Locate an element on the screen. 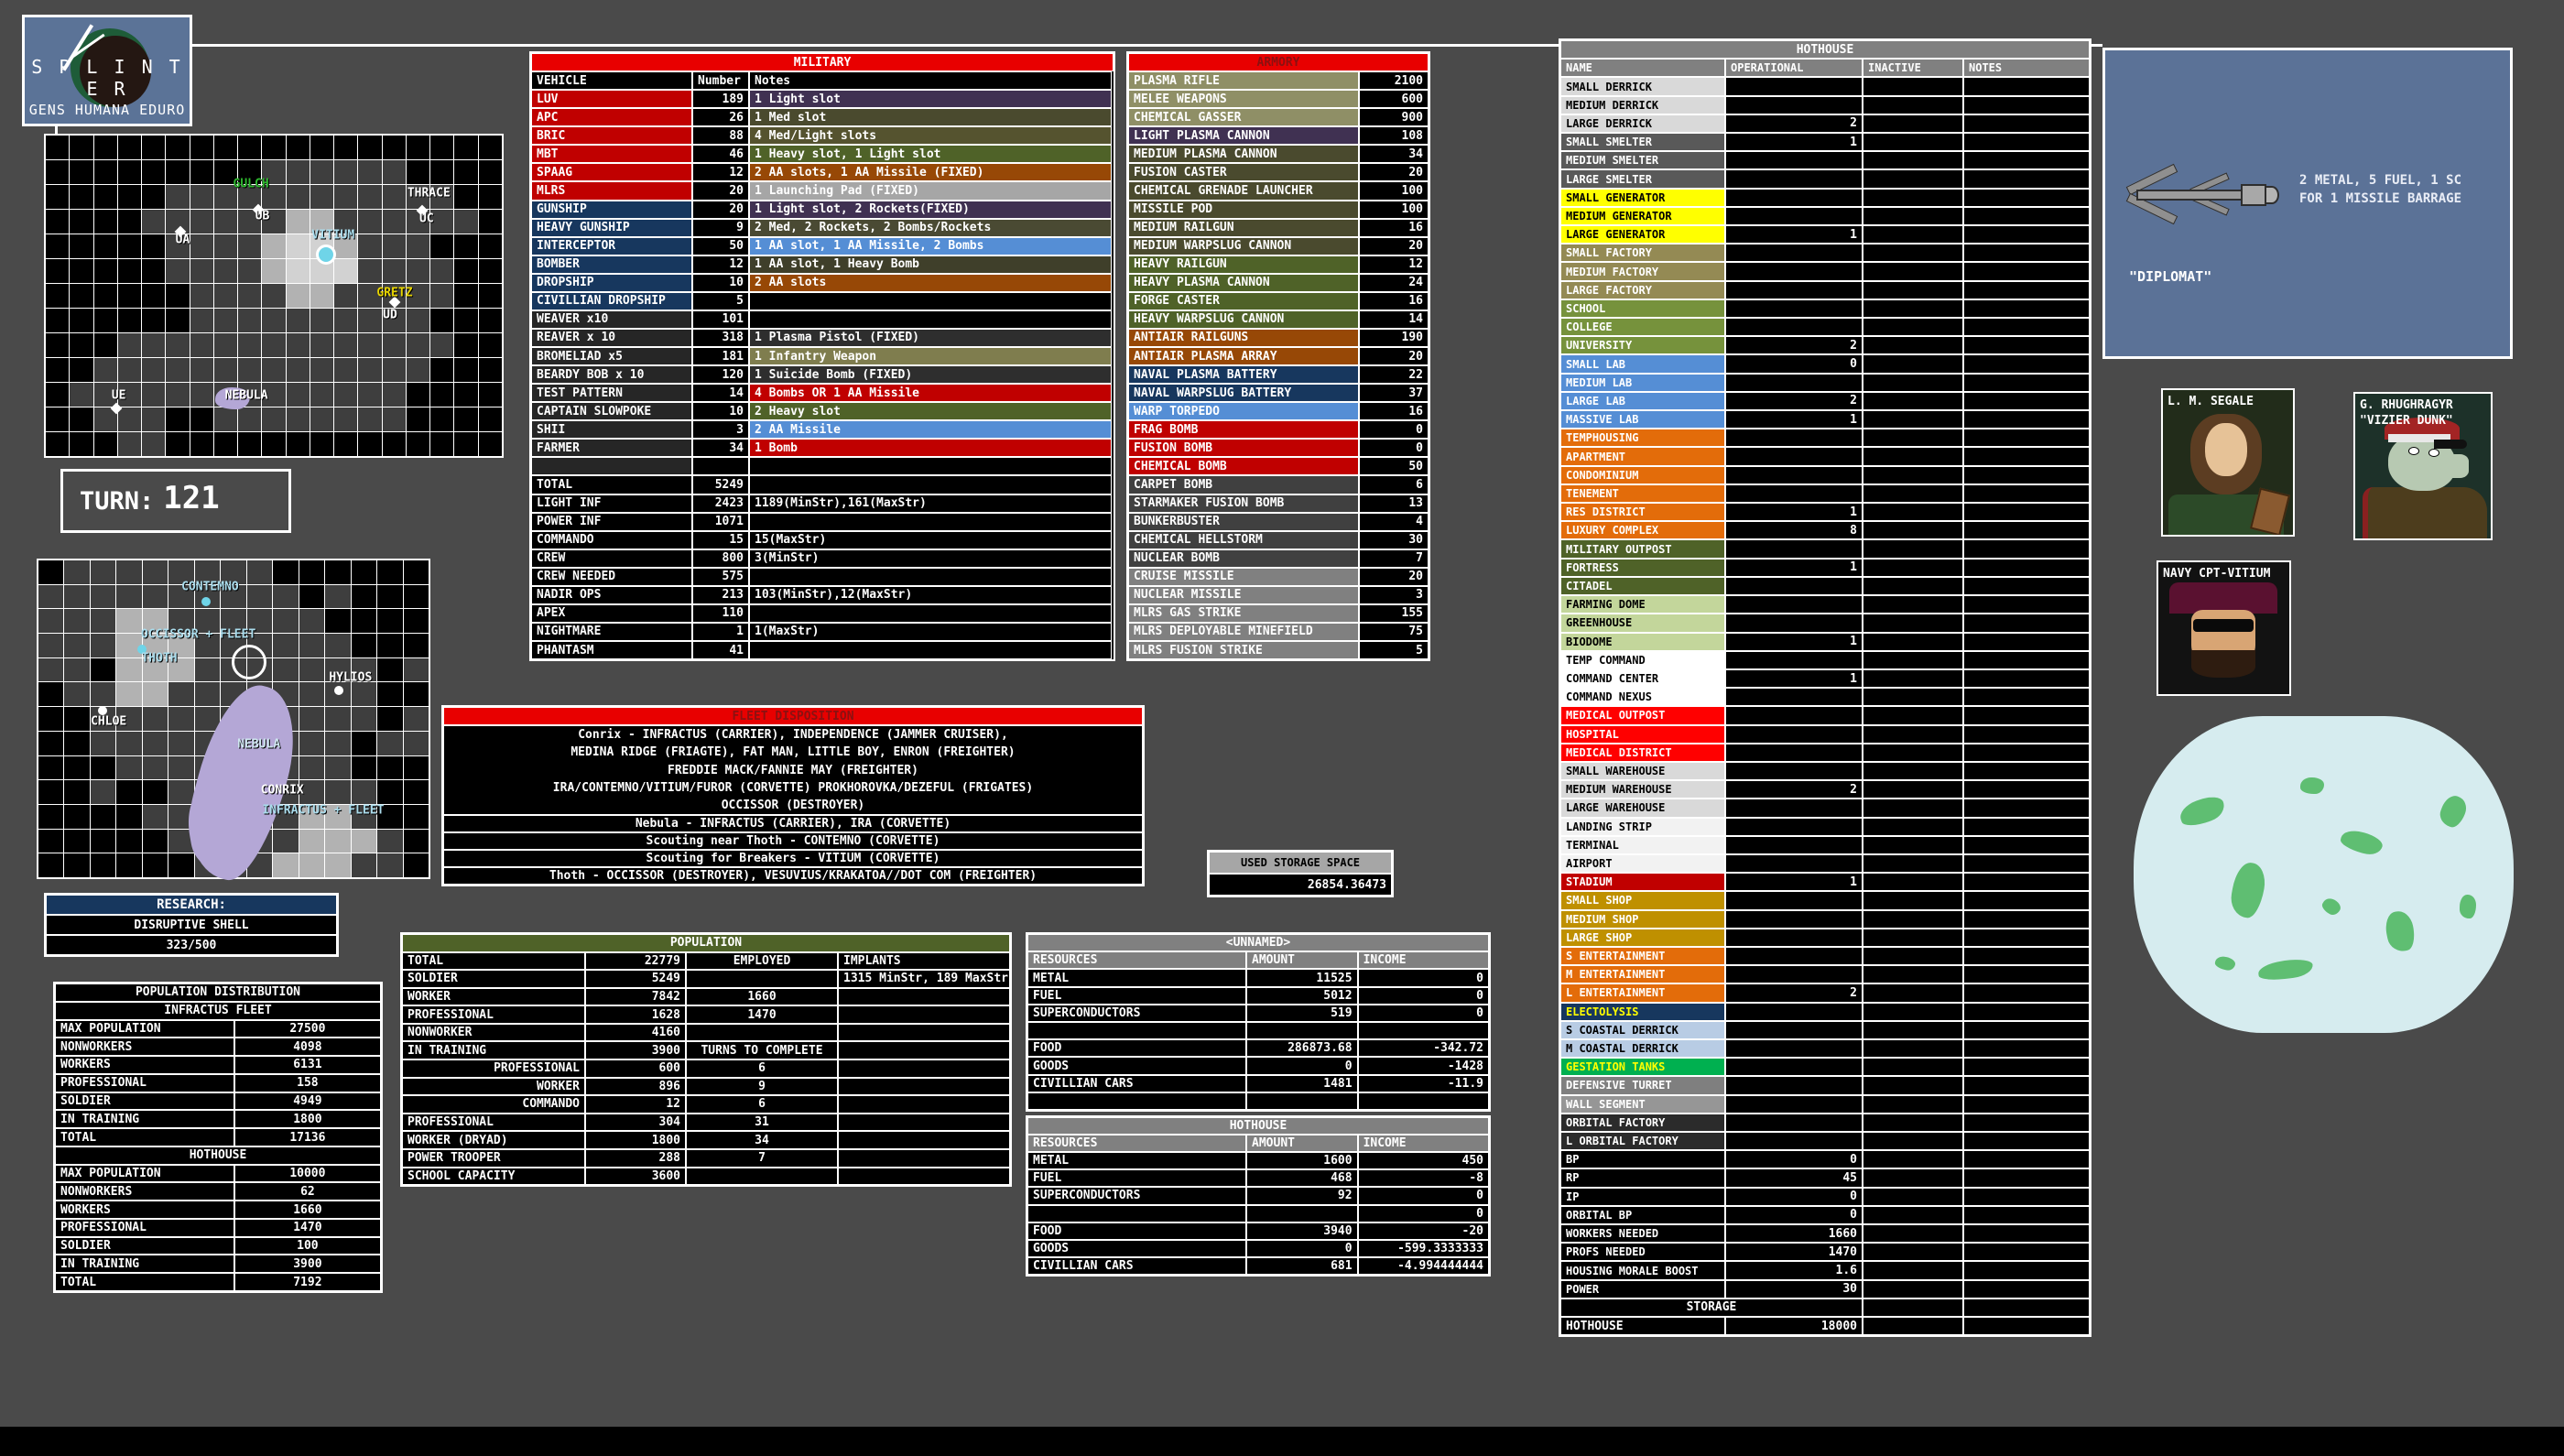 This screenshot has height=1456, width=2564. population-row: IN TRAINING 3900 TURNS TO COMPLETE is located at coordinates (706, 1050).